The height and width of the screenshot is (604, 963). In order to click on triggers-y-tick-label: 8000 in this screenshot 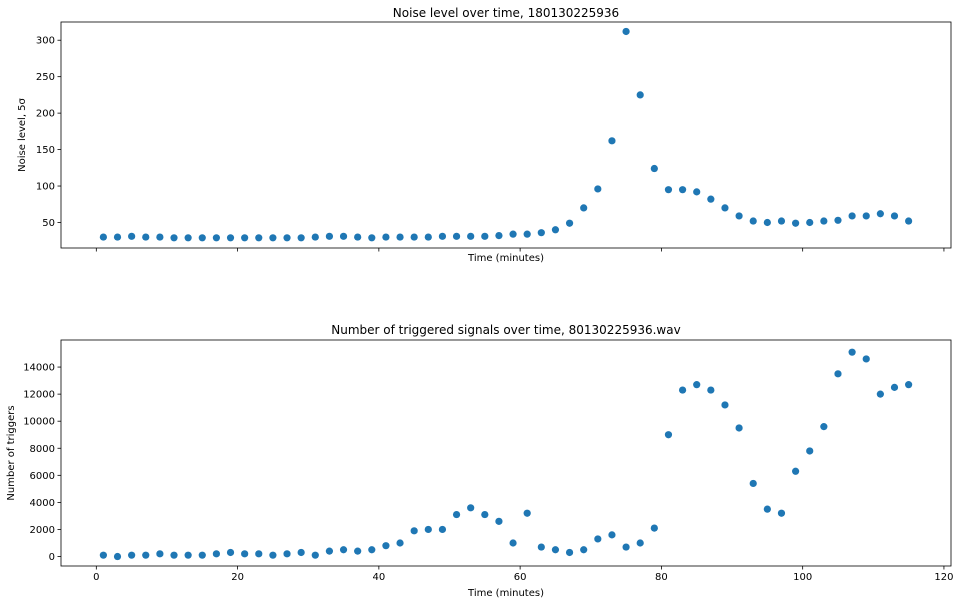, I will do `click(42, 449)`.